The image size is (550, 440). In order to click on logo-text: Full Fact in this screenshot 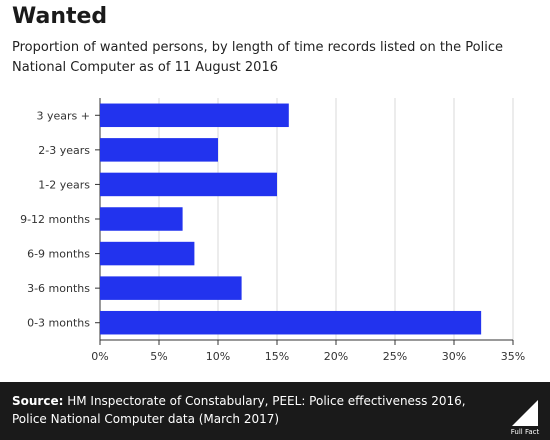, I will do `click(525, 432)`.